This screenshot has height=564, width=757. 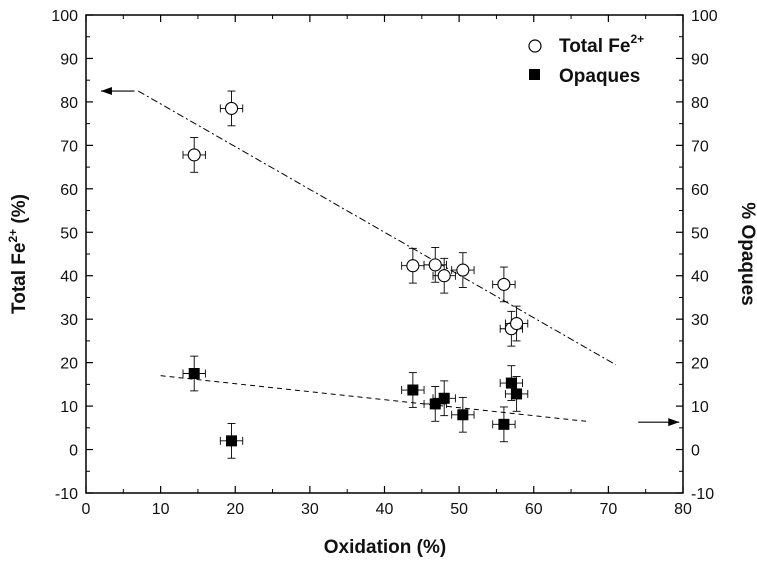 I want to click on x-tick-label: 10, so click(x=161, y=509).